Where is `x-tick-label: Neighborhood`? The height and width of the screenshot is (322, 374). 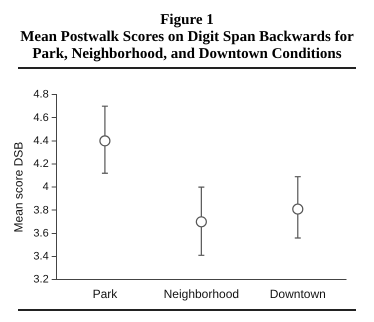
x-tick-label: Neighborhood is located at coordinates (202, 294).